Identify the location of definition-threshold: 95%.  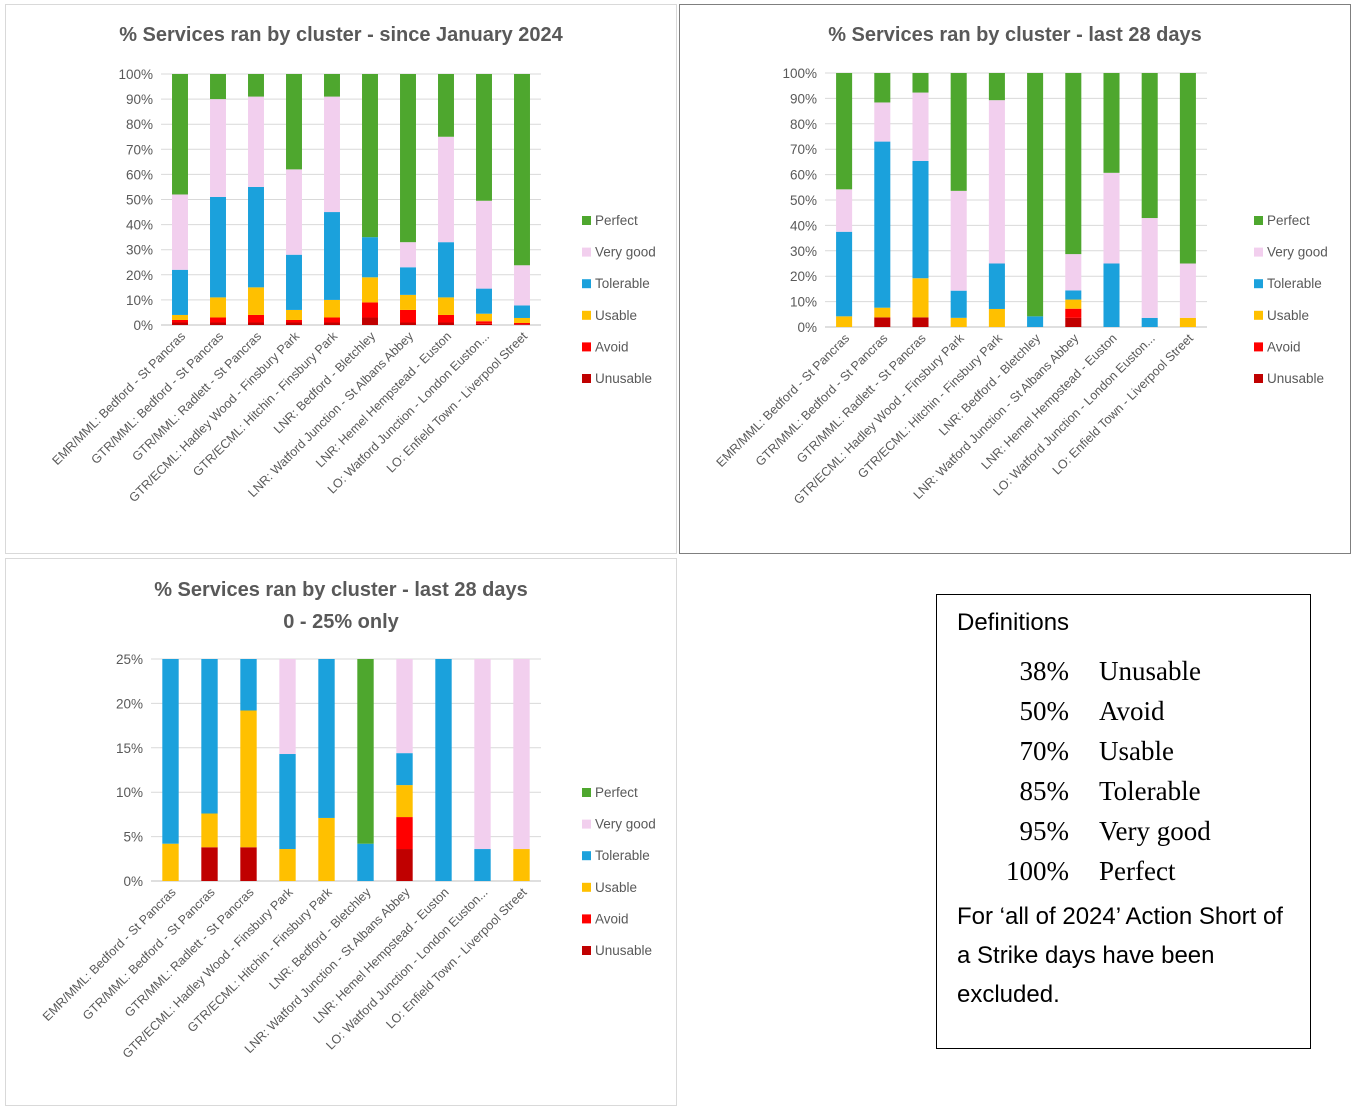
(1044, 831).